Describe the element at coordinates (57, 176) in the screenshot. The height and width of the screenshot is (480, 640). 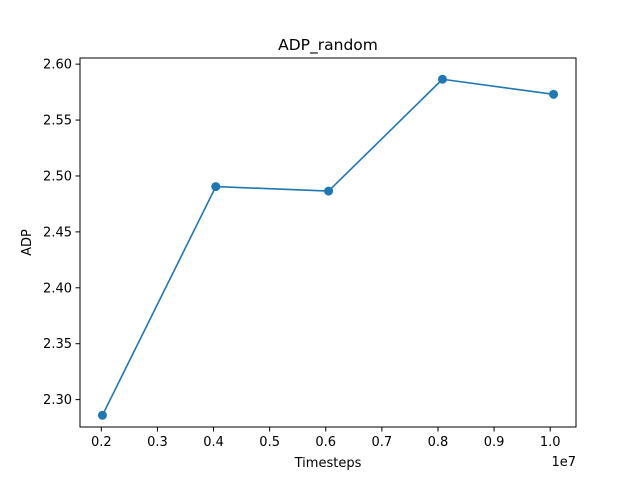
I see `y-tick-label: 2.50` at that location.